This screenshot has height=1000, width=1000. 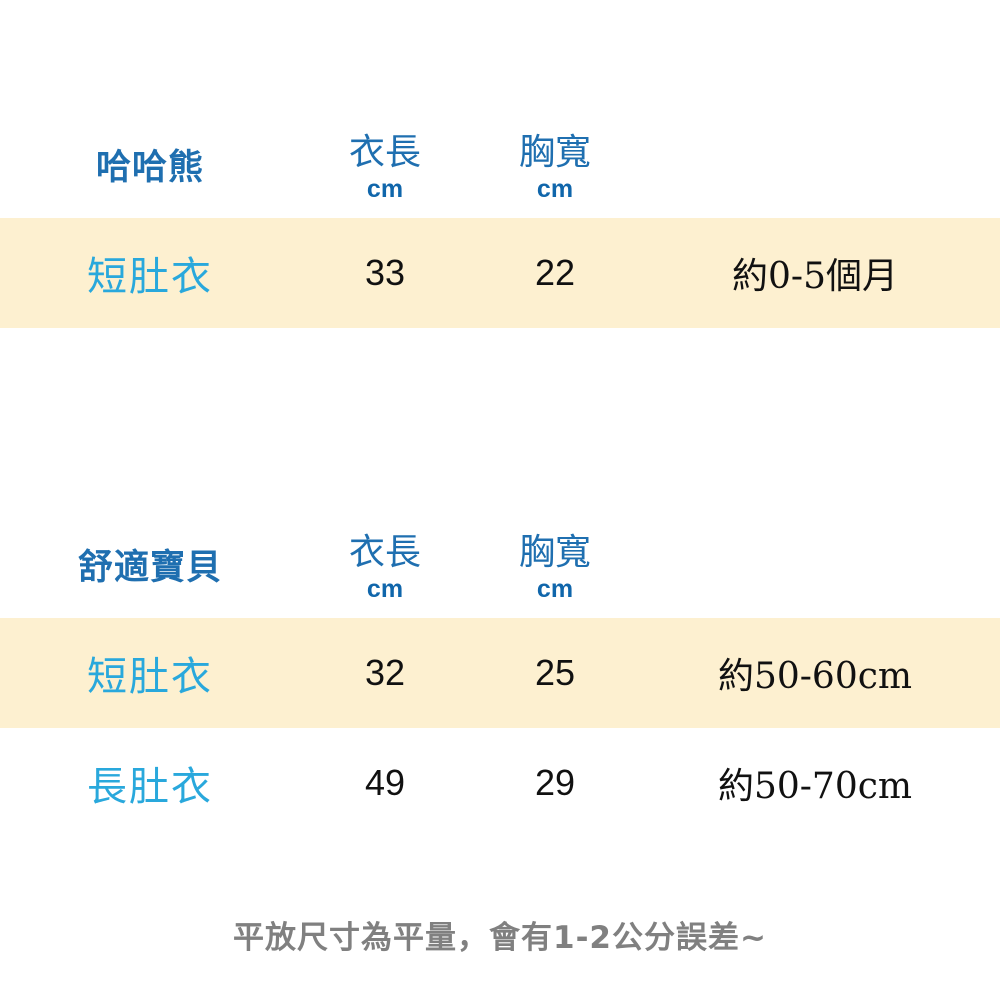 I want to click on cell-length-value: 49, so click(x=385, y=782).